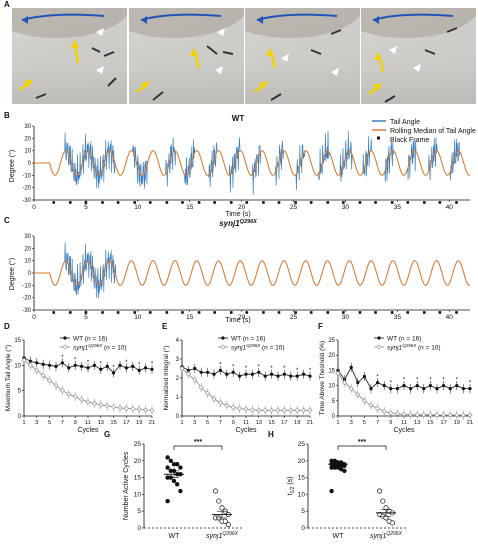 The height and width of the screenshot is (550, 478). I want to click on legend-mut-label: synj1Q296X (n = 10), so click(258, 347).